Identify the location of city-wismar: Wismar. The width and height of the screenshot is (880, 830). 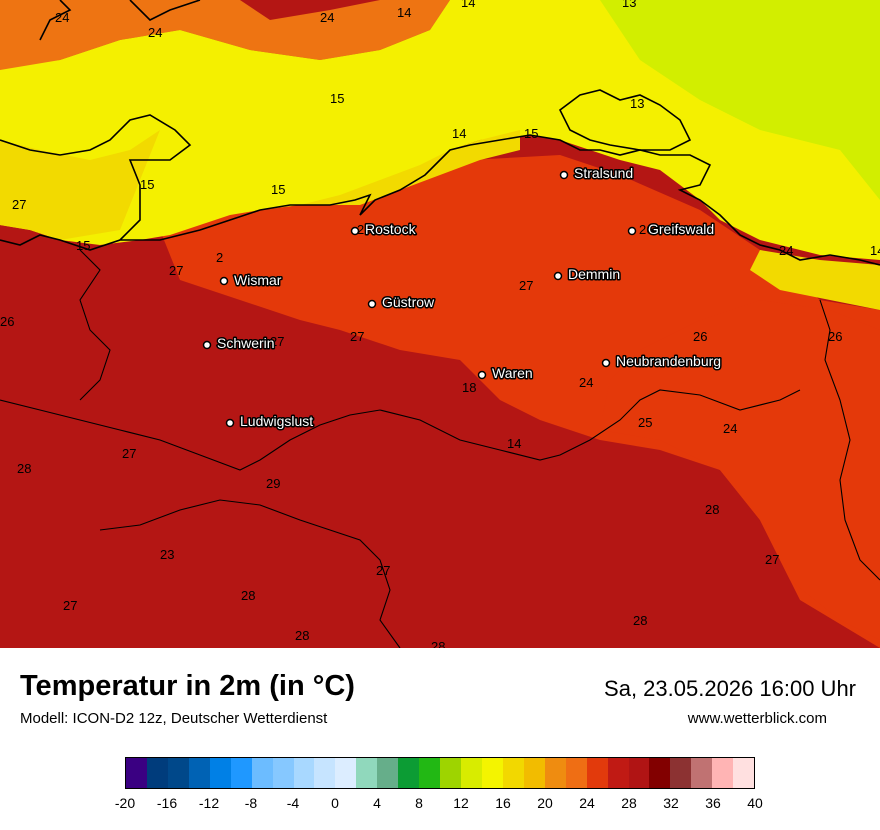
(251, 280).